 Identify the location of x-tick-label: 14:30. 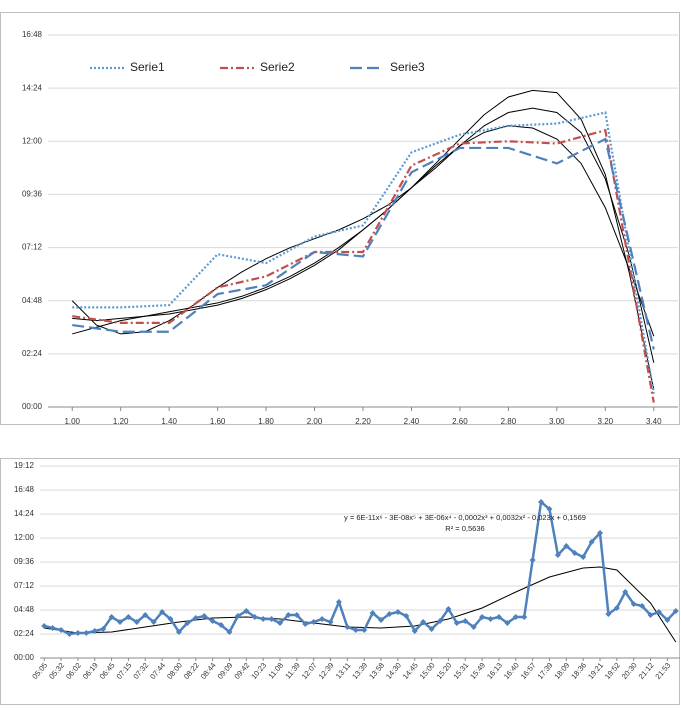
(393, 671).